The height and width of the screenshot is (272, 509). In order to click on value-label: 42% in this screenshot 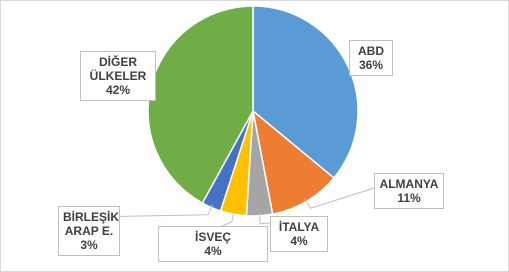, I will do `click(118, 90)`.